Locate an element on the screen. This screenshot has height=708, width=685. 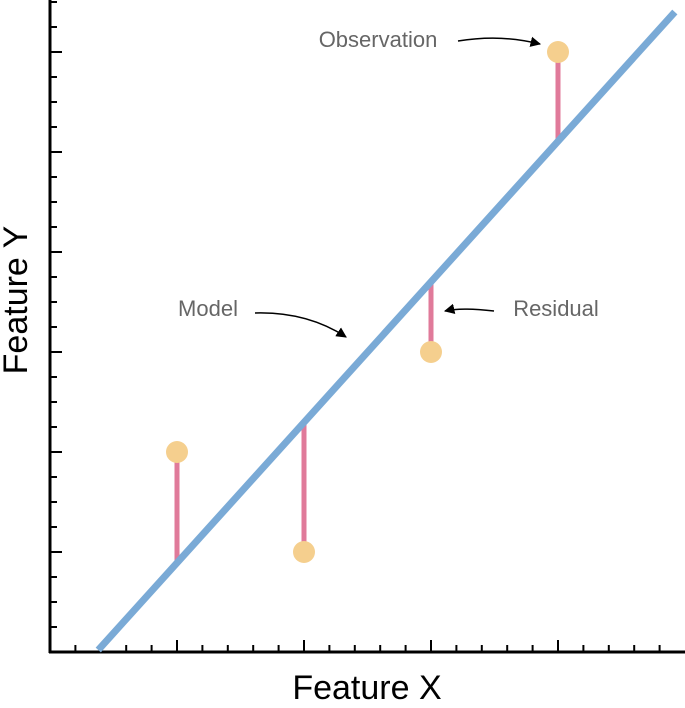
x-axis-label: Feature X is located at coordinates (366, 688).